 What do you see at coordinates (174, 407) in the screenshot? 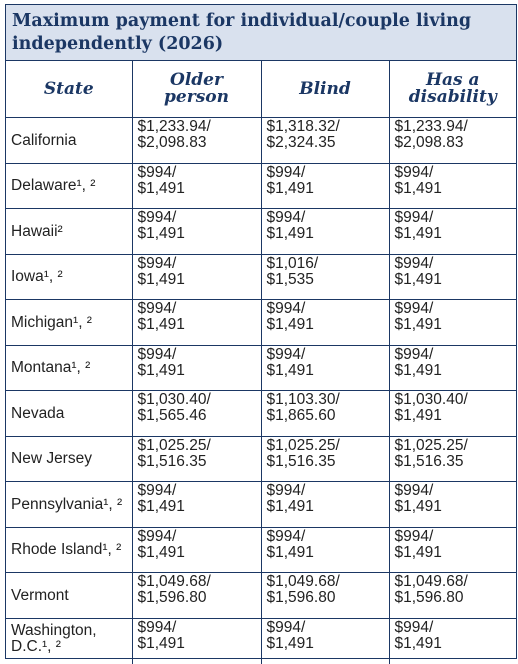
I see `older-value: $1,030.40/ $1,565.46` at bounding box center [174, 407].